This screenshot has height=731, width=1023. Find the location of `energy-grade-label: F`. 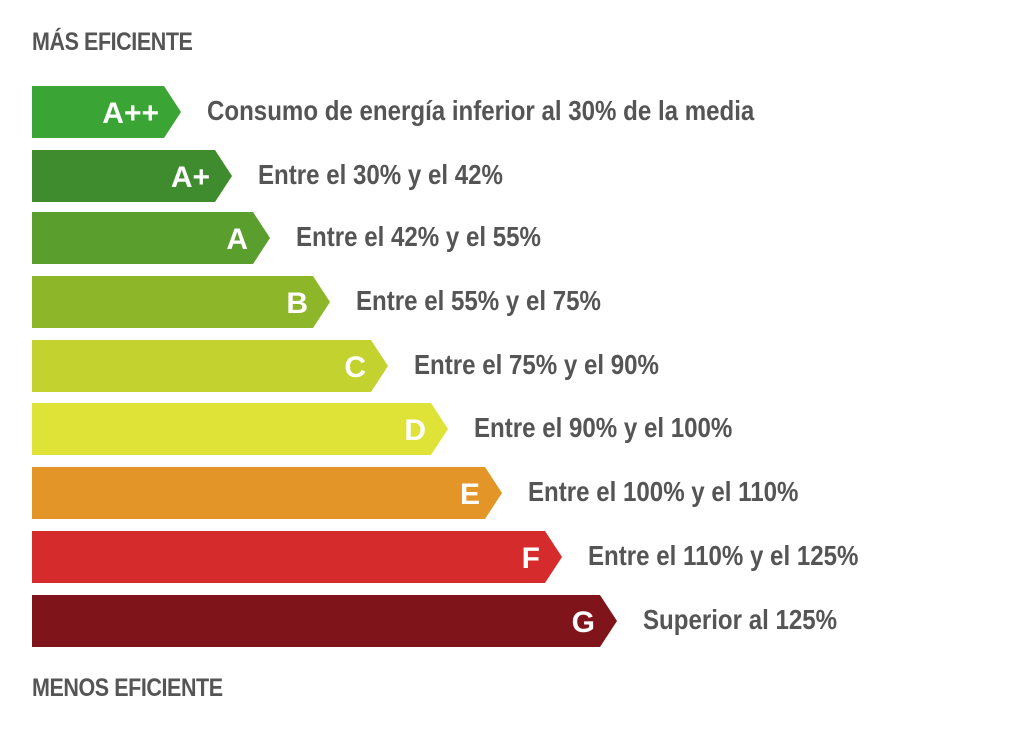

energy-grade-label: F is located at coordinates (530, 558).